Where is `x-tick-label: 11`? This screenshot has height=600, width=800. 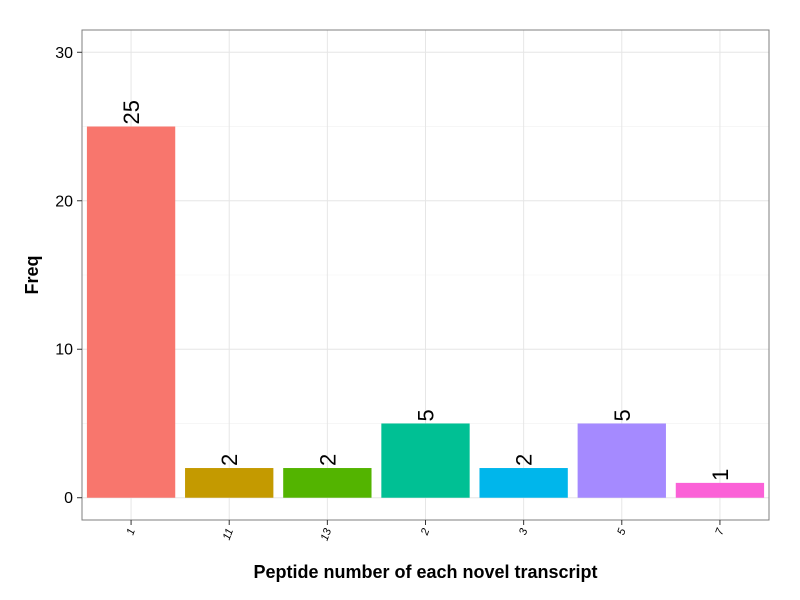 x-tick-label: 11 is located at coordinates (228, 534).